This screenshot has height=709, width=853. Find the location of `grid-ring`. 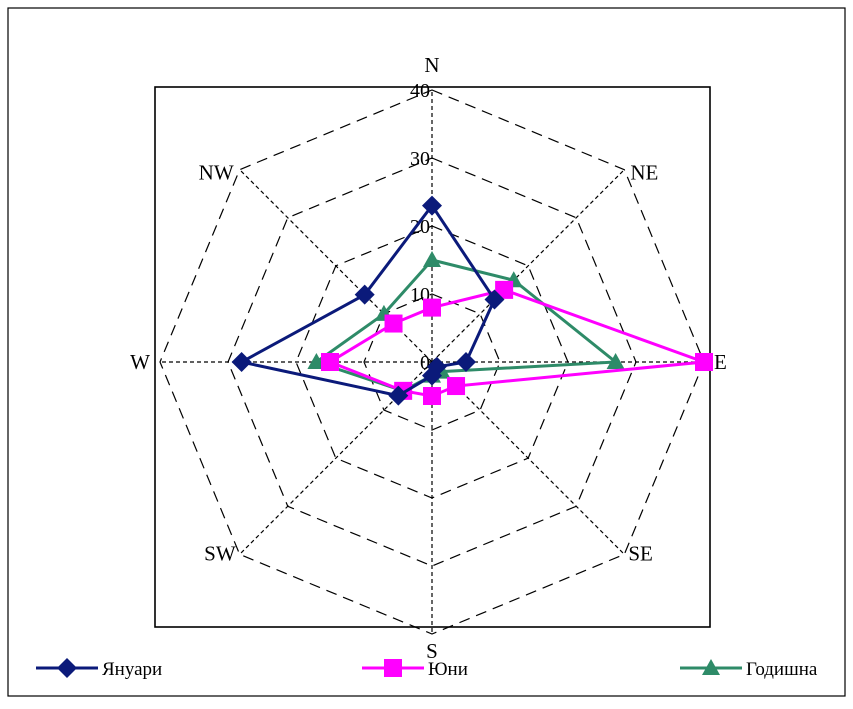

grid-ring is located at coordinates (432, 362).